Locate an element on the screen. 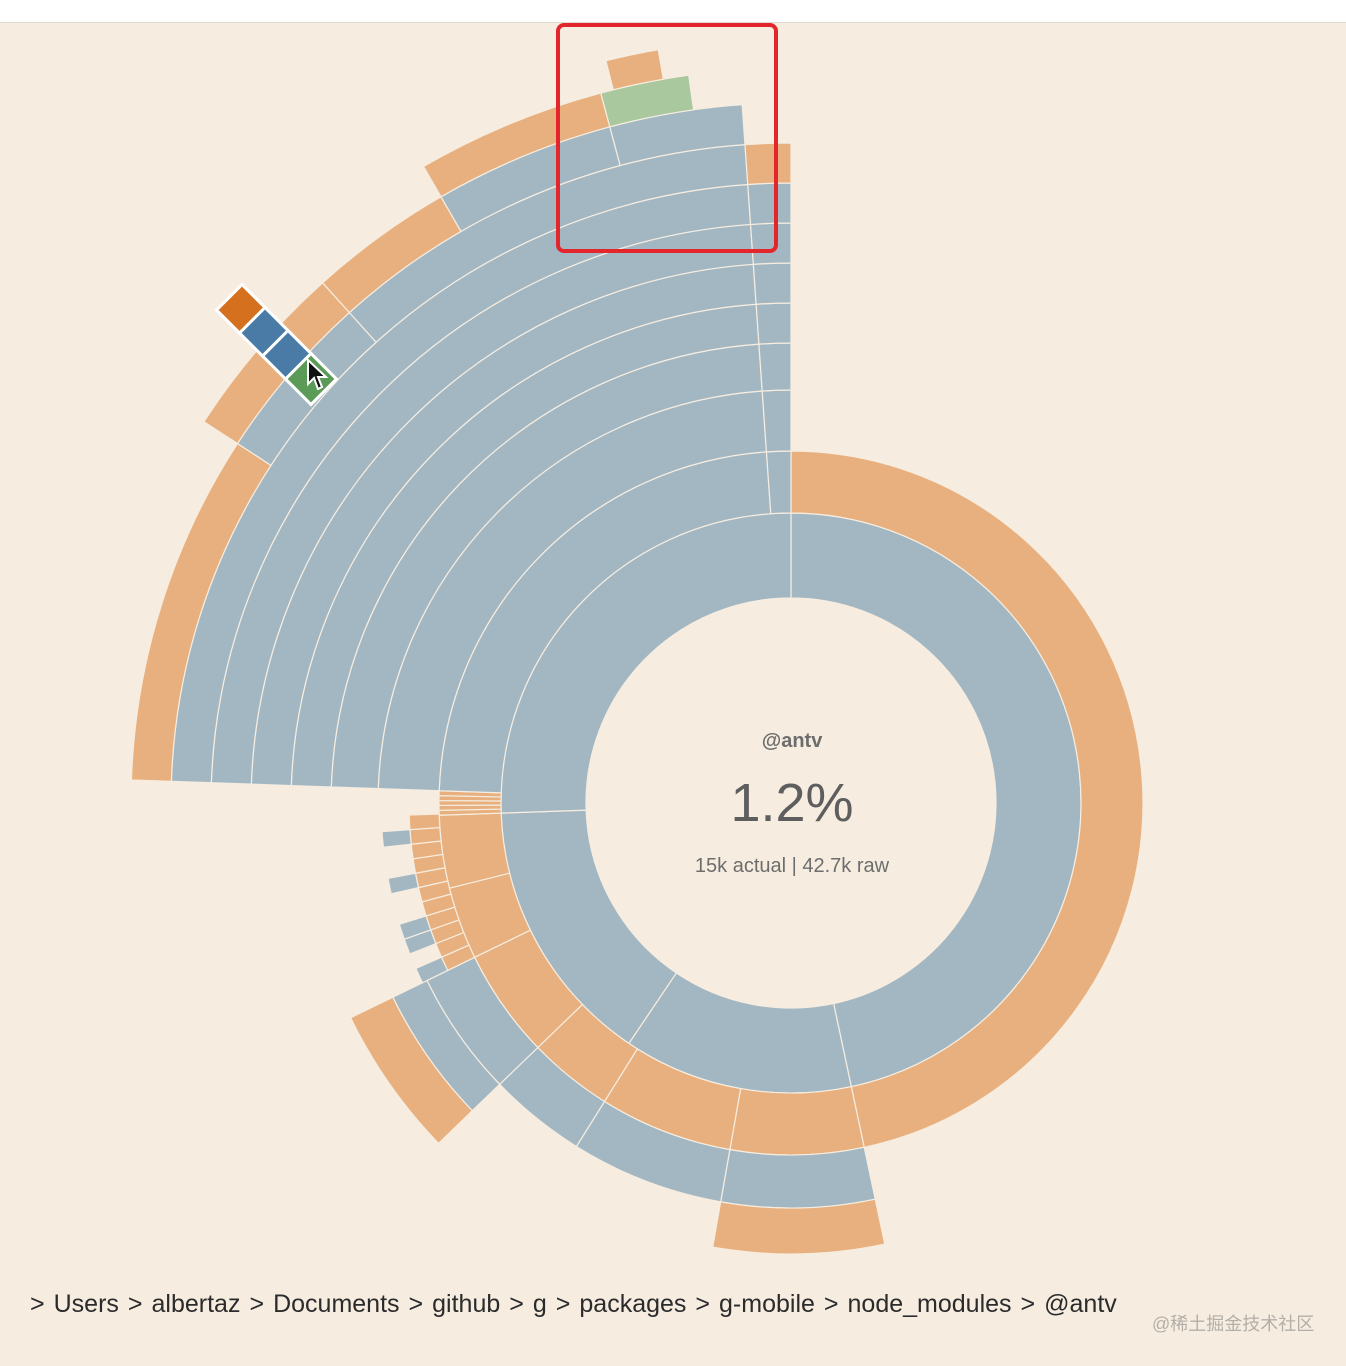  breadcrumb-item: github is located at coordinates (466, 1304).